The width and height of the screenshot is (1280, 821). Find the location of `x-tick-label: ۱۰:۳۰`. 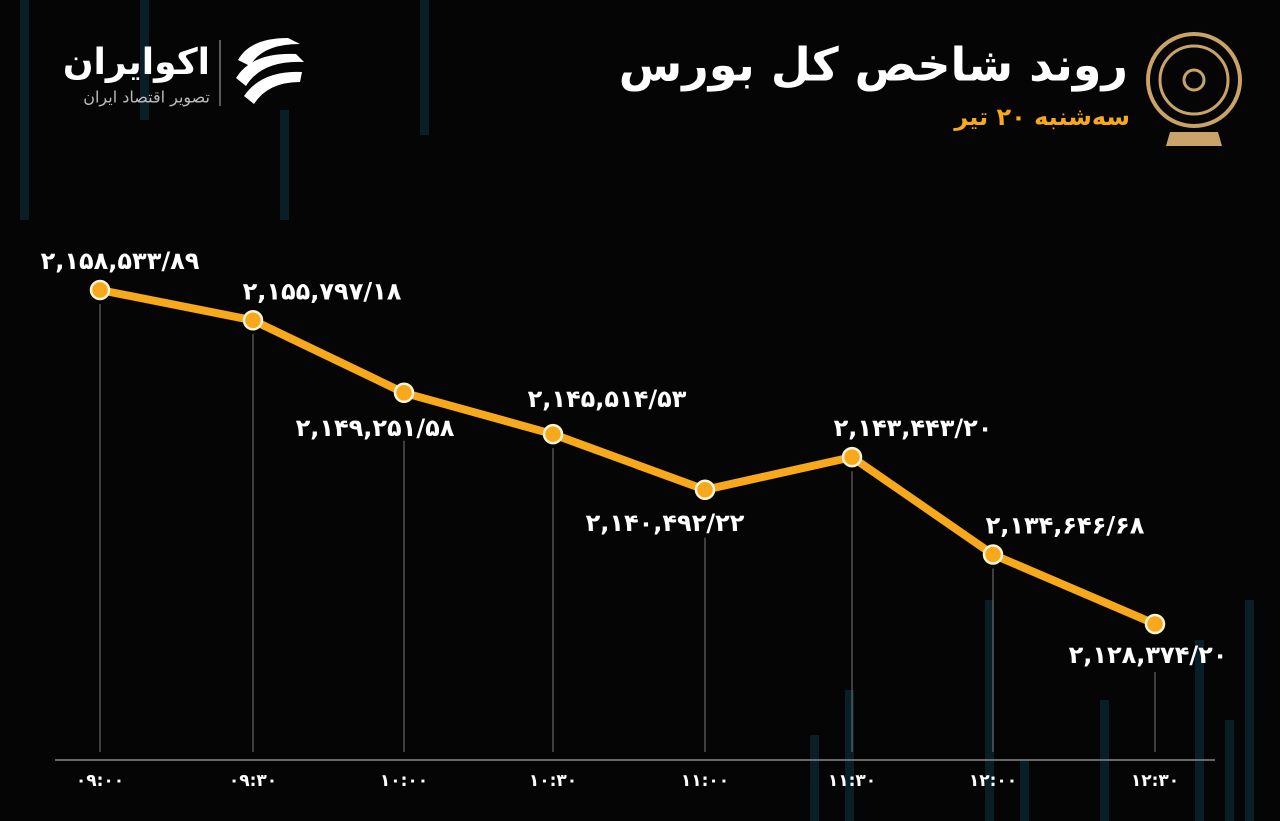

x-tick-label: ۱۰:۳۰ is located at coordinates (553, 781).